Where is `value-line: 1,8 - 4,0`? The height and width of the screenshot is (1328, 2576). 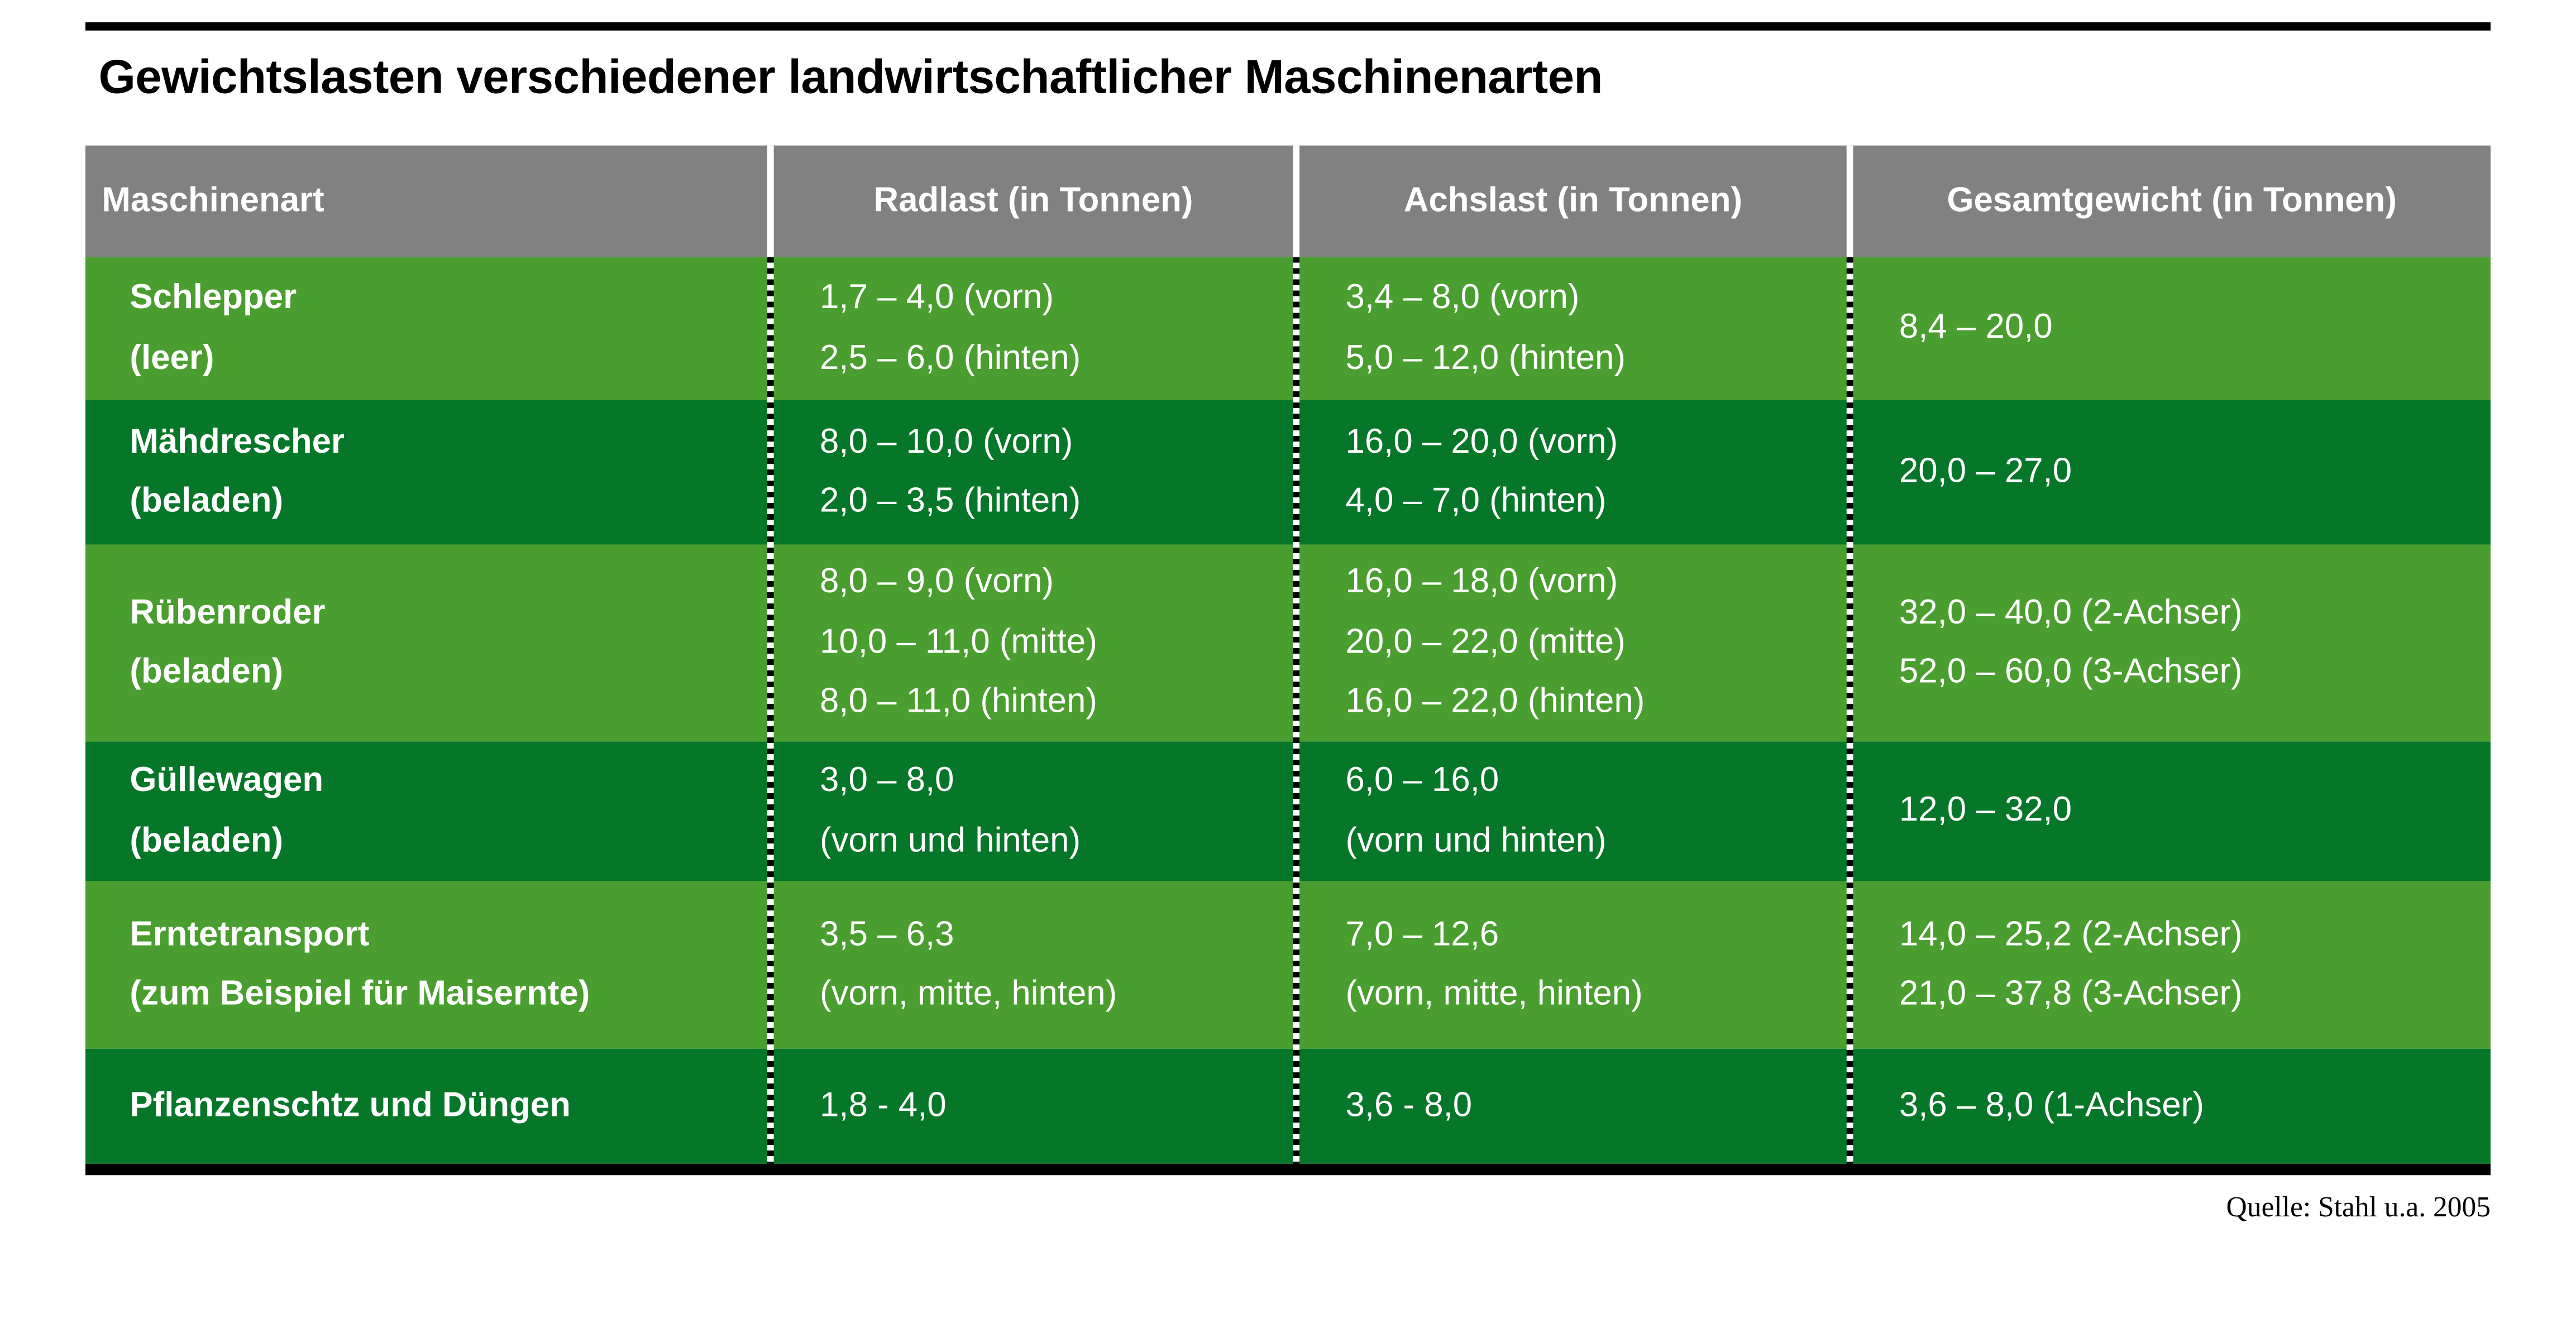 value-line: 1,8 - 4,0 is located at coordinates (883, 1105).